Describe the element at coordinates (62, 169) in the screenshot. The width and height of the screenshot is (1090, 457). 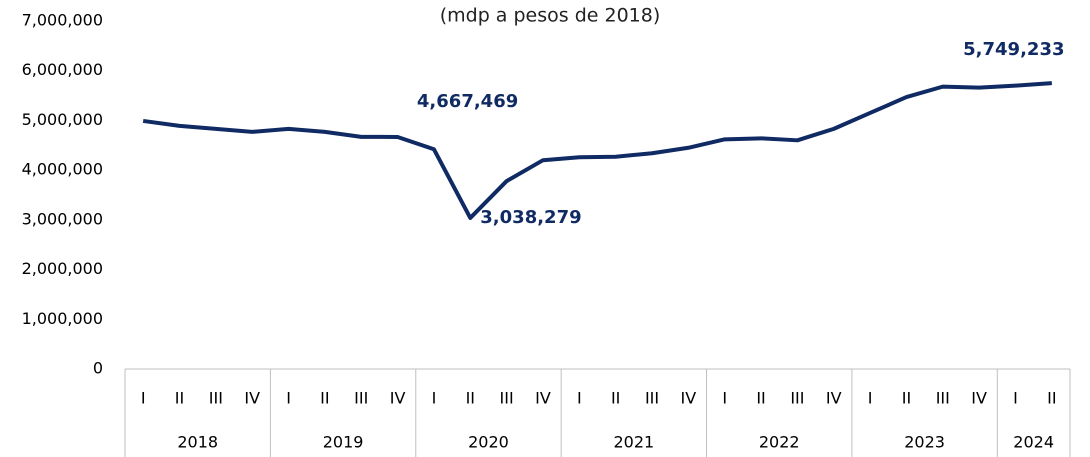
I see `y-tick-label: 4,000,000` at that location.